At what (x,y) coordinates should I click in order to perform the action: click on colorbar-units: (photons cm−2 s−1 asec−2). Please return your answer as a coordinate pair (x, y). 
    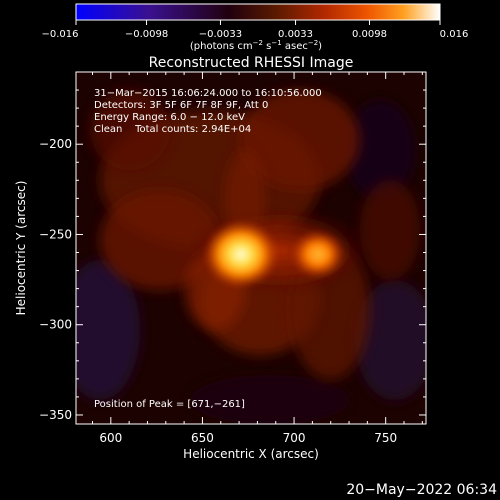
    Looking at the image, I should click on (256, 45).